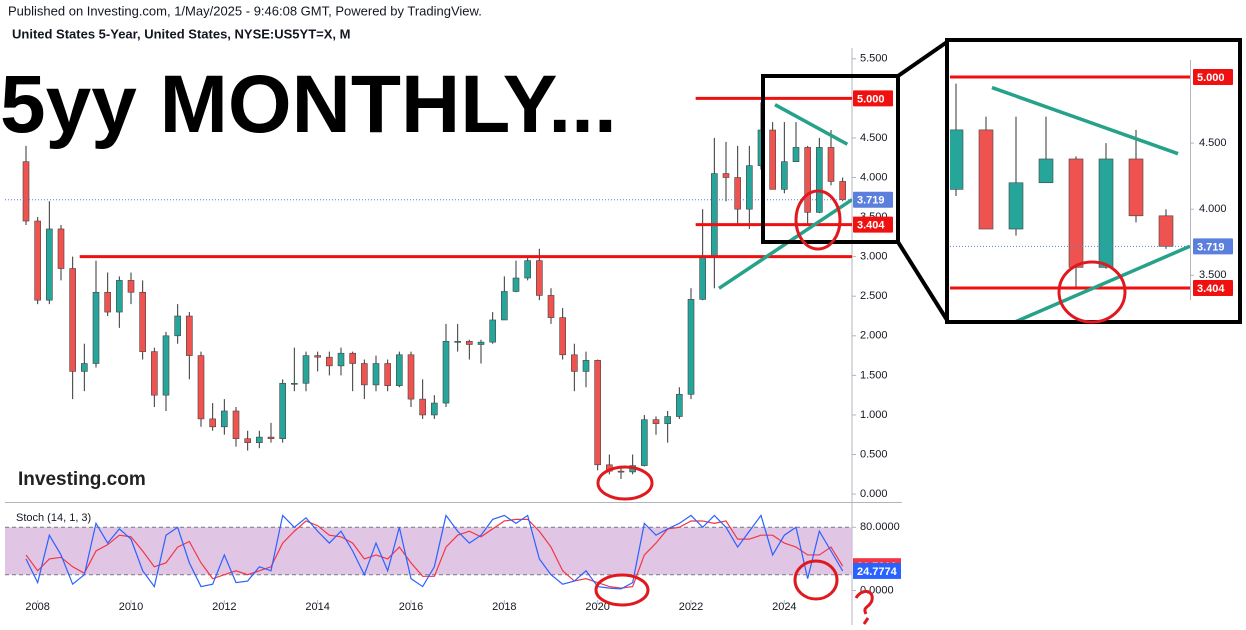 This screenshot has width=1246, height=630. I want to click on y-tick-label: 3.000, so click(874, 257).